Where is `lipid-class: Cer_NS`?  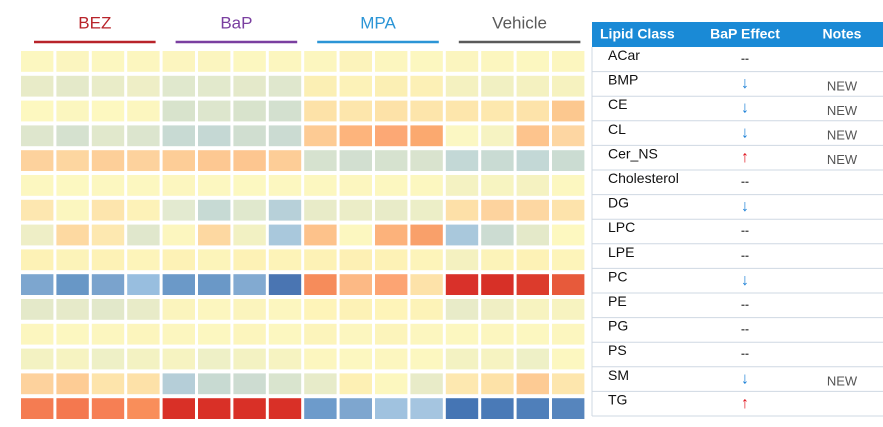 lipid-class: Cer_NS is located at coordinates (633, 153).